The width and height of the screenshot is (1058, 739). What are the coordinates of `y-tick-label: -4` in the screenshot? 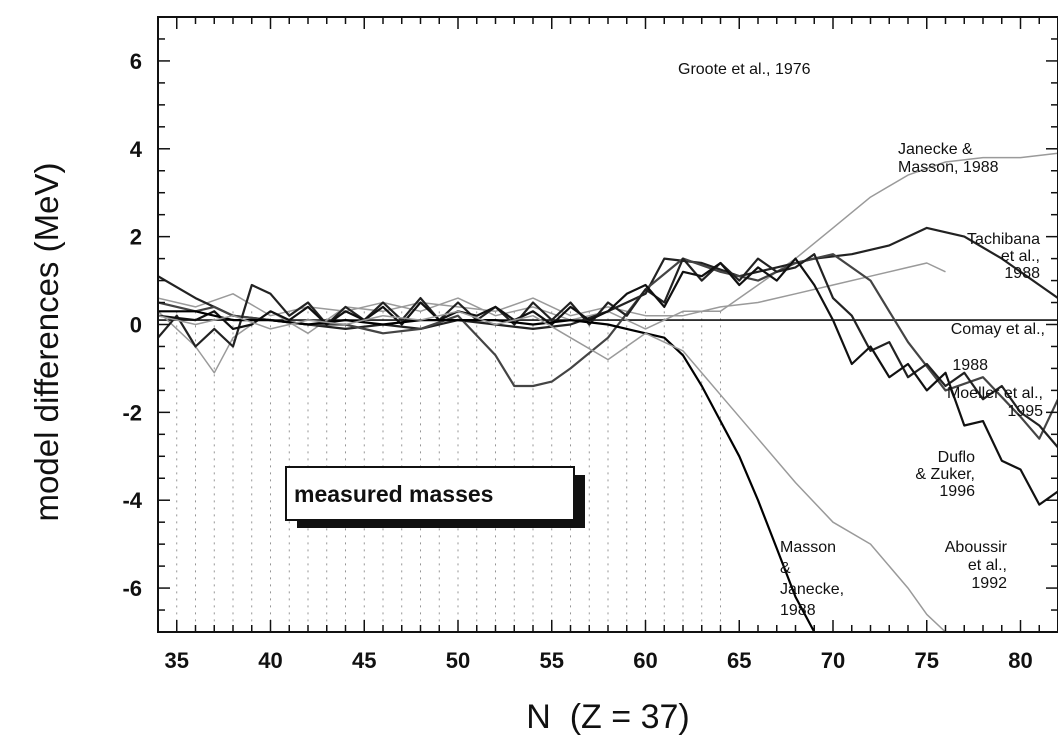 It's located at (132, 500).